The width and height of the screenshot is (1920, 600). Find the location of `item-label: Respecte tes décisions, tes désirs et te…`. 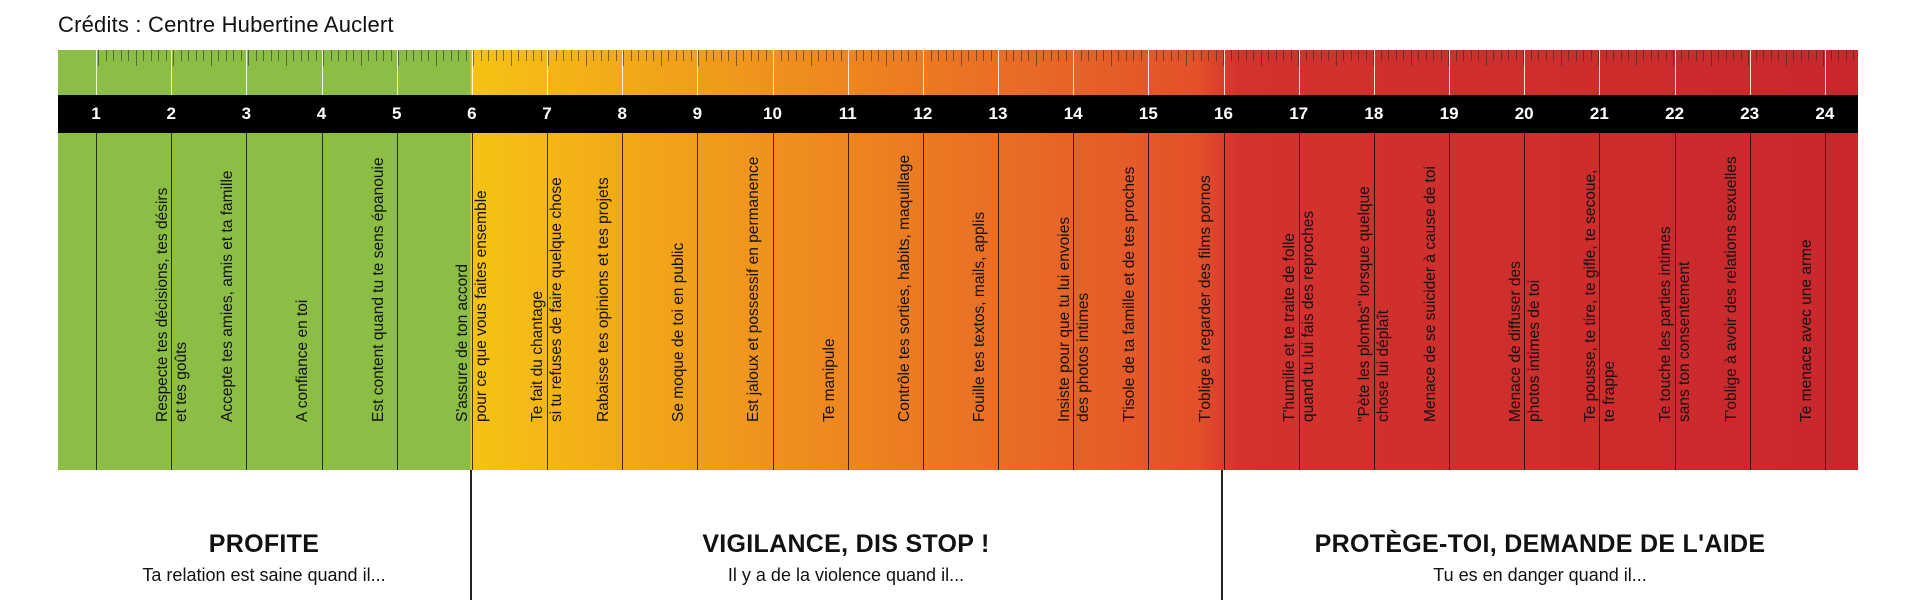

item-label: Respecte tes décisions, tes désirs et te… is located at coordinates (171, 304).